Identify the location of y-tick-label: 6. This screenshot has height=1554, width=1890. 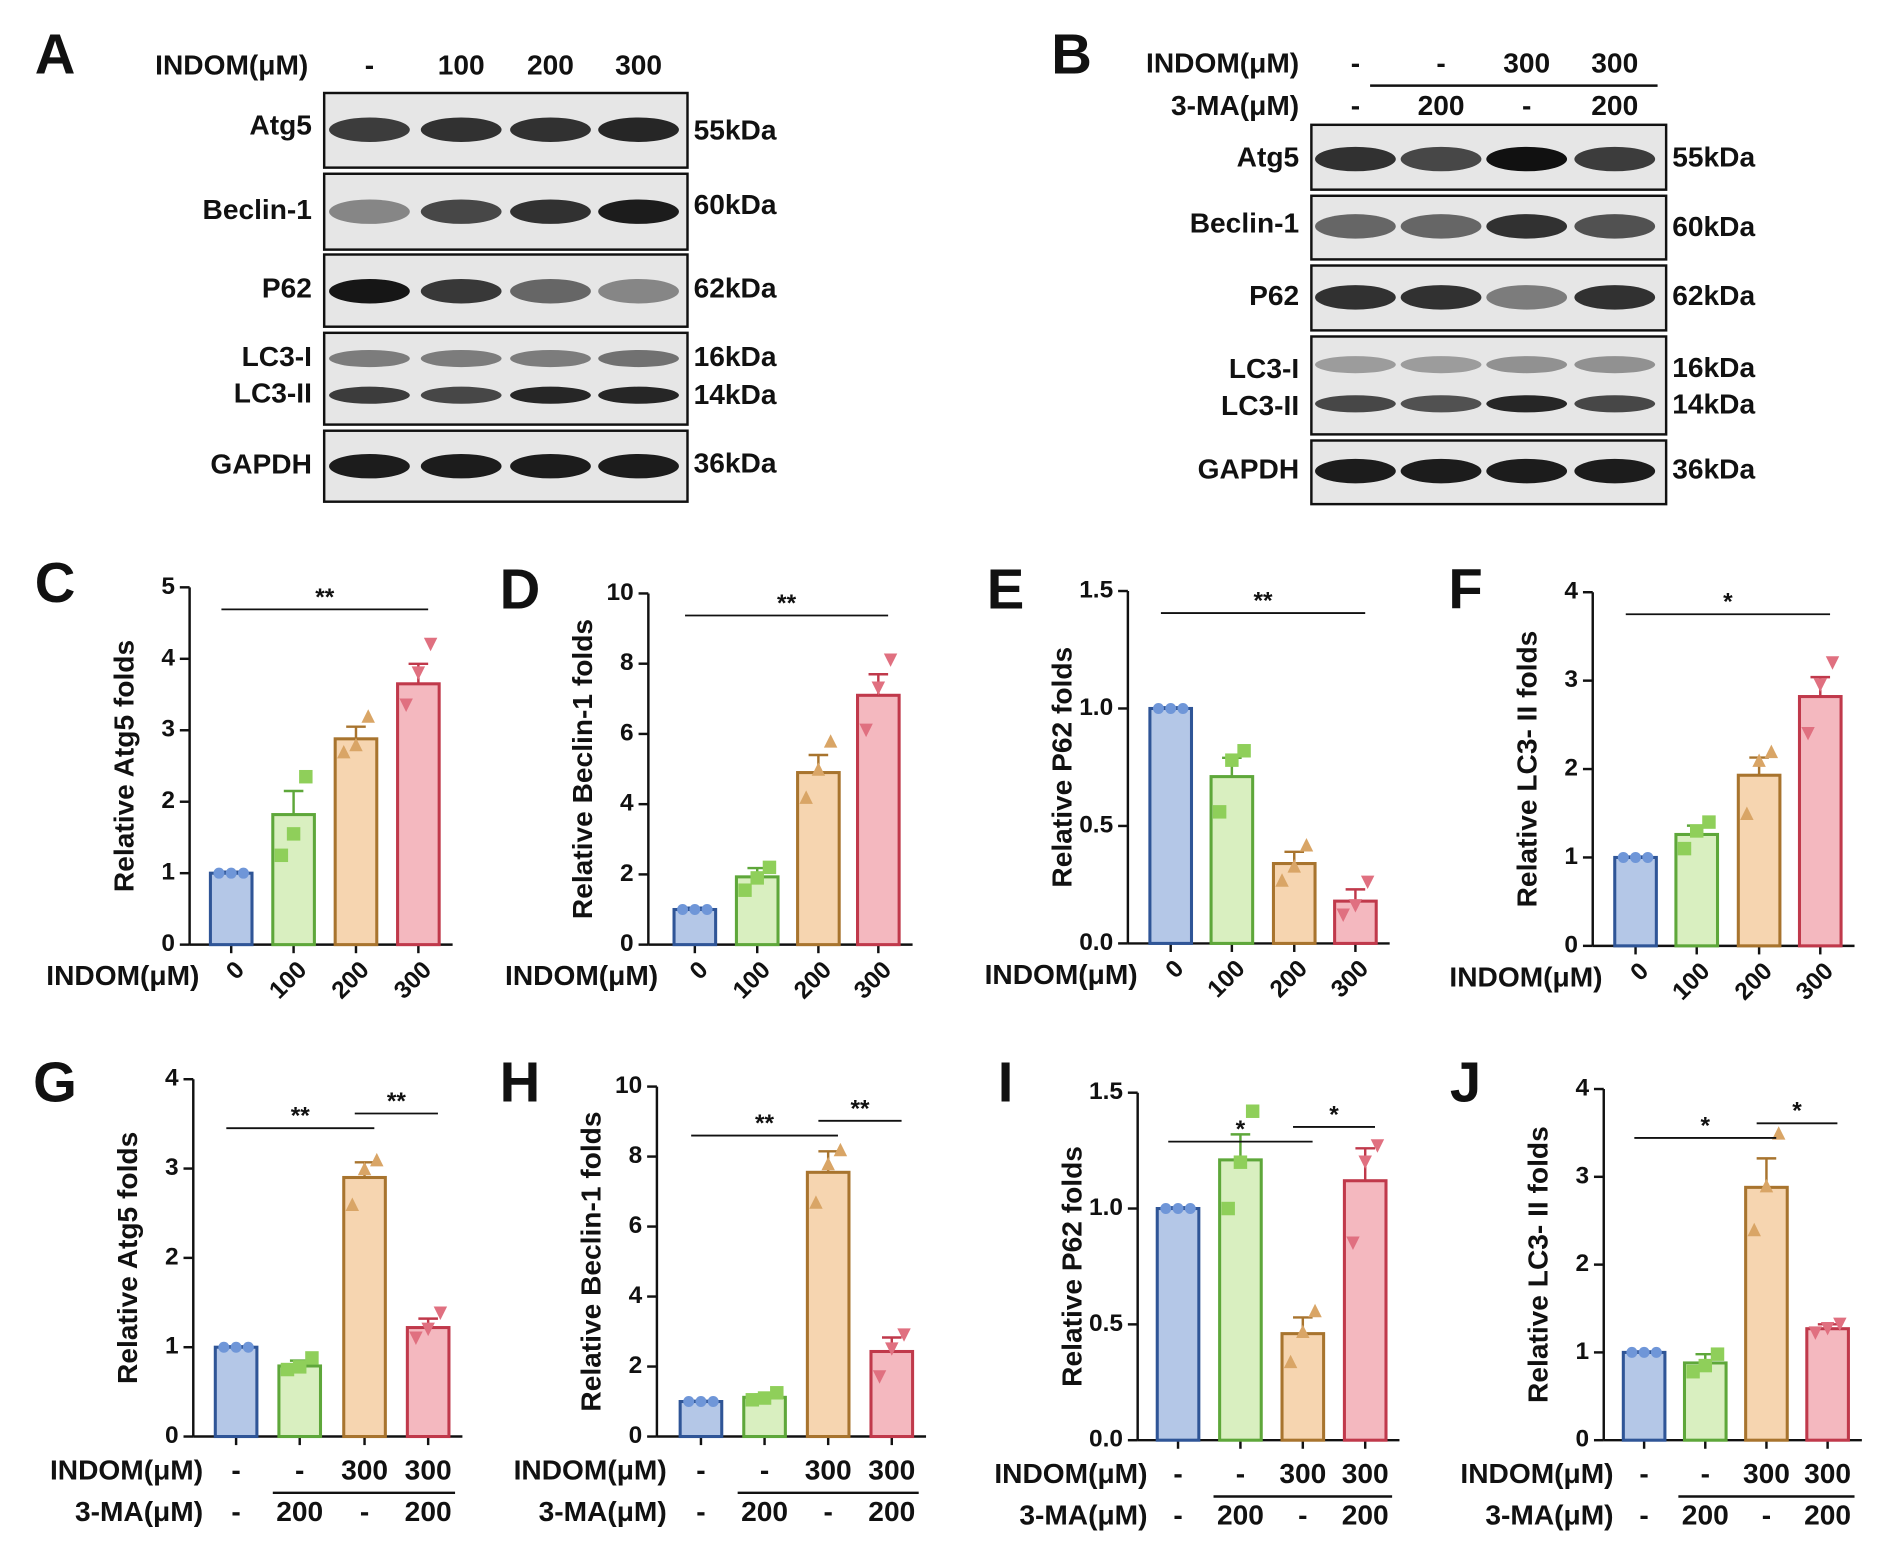
(636, 1225).